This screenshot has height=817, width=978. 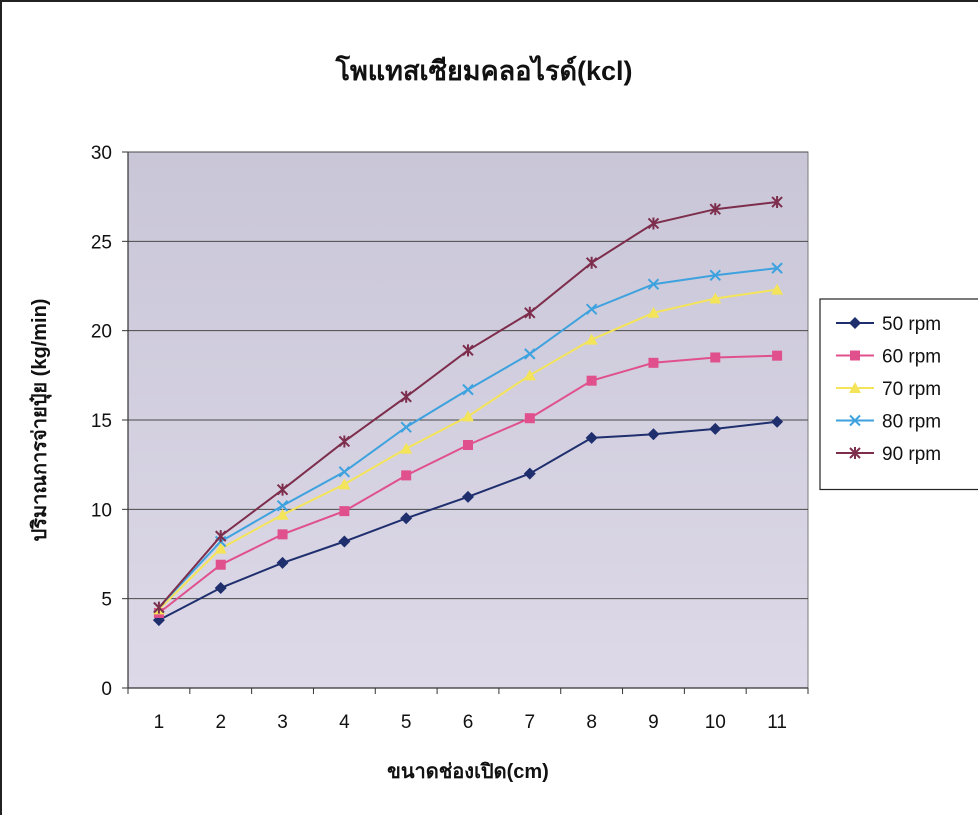 I want to click on x-tick-label: 2, so click(x=220, y=722).